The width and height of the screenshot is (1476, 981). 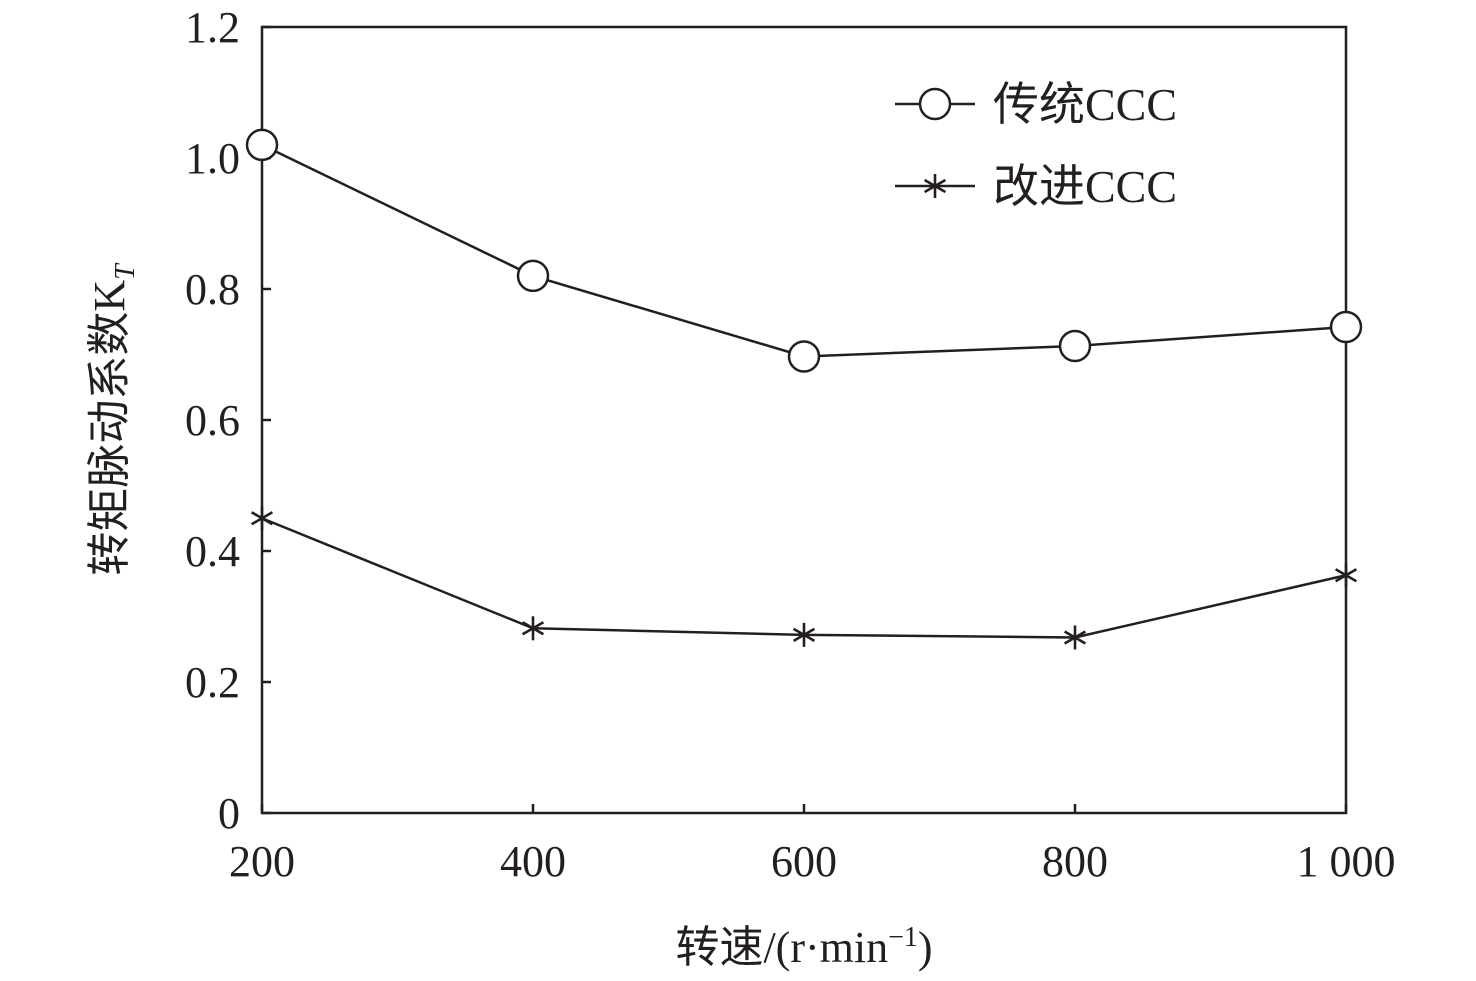 I want to click on x-tick-label: 800, so click(x=1075, y=861).